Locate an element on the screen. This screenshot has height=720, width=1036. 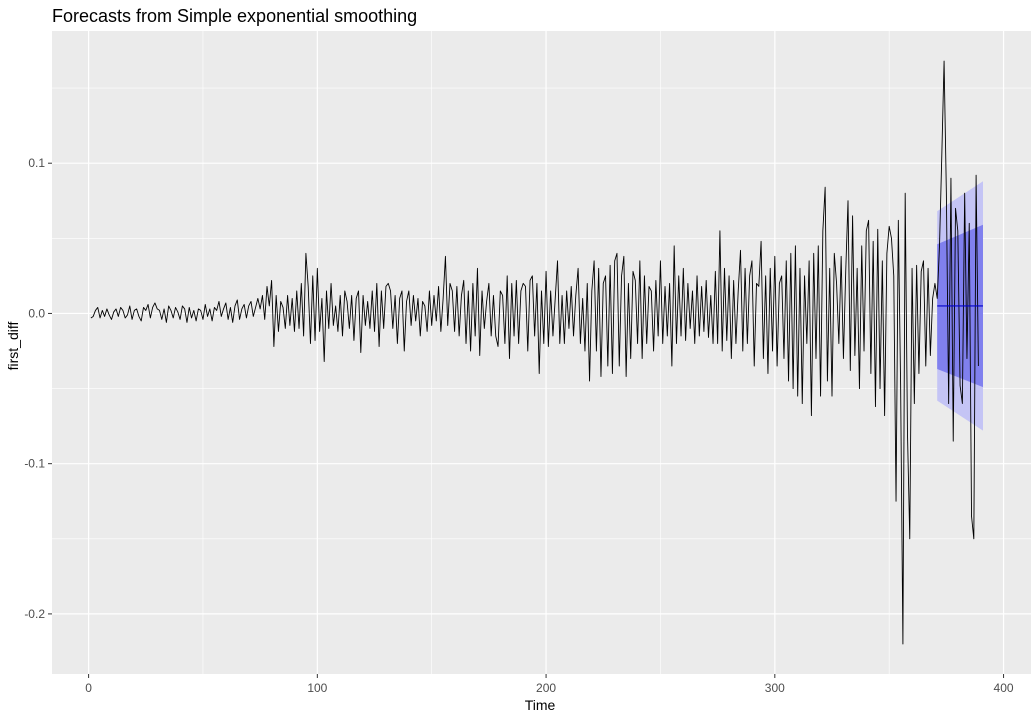
y-tick-label: -0.2 is located at coordinates (34, 614).